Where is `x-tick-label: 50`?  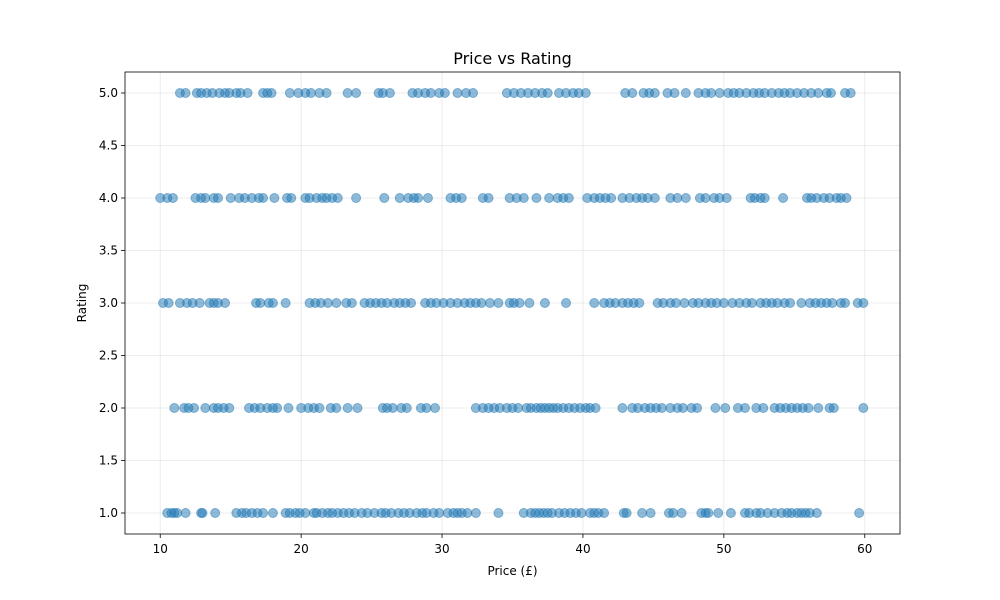
x-tick-label: 50 is located at coordinates (723, 549).